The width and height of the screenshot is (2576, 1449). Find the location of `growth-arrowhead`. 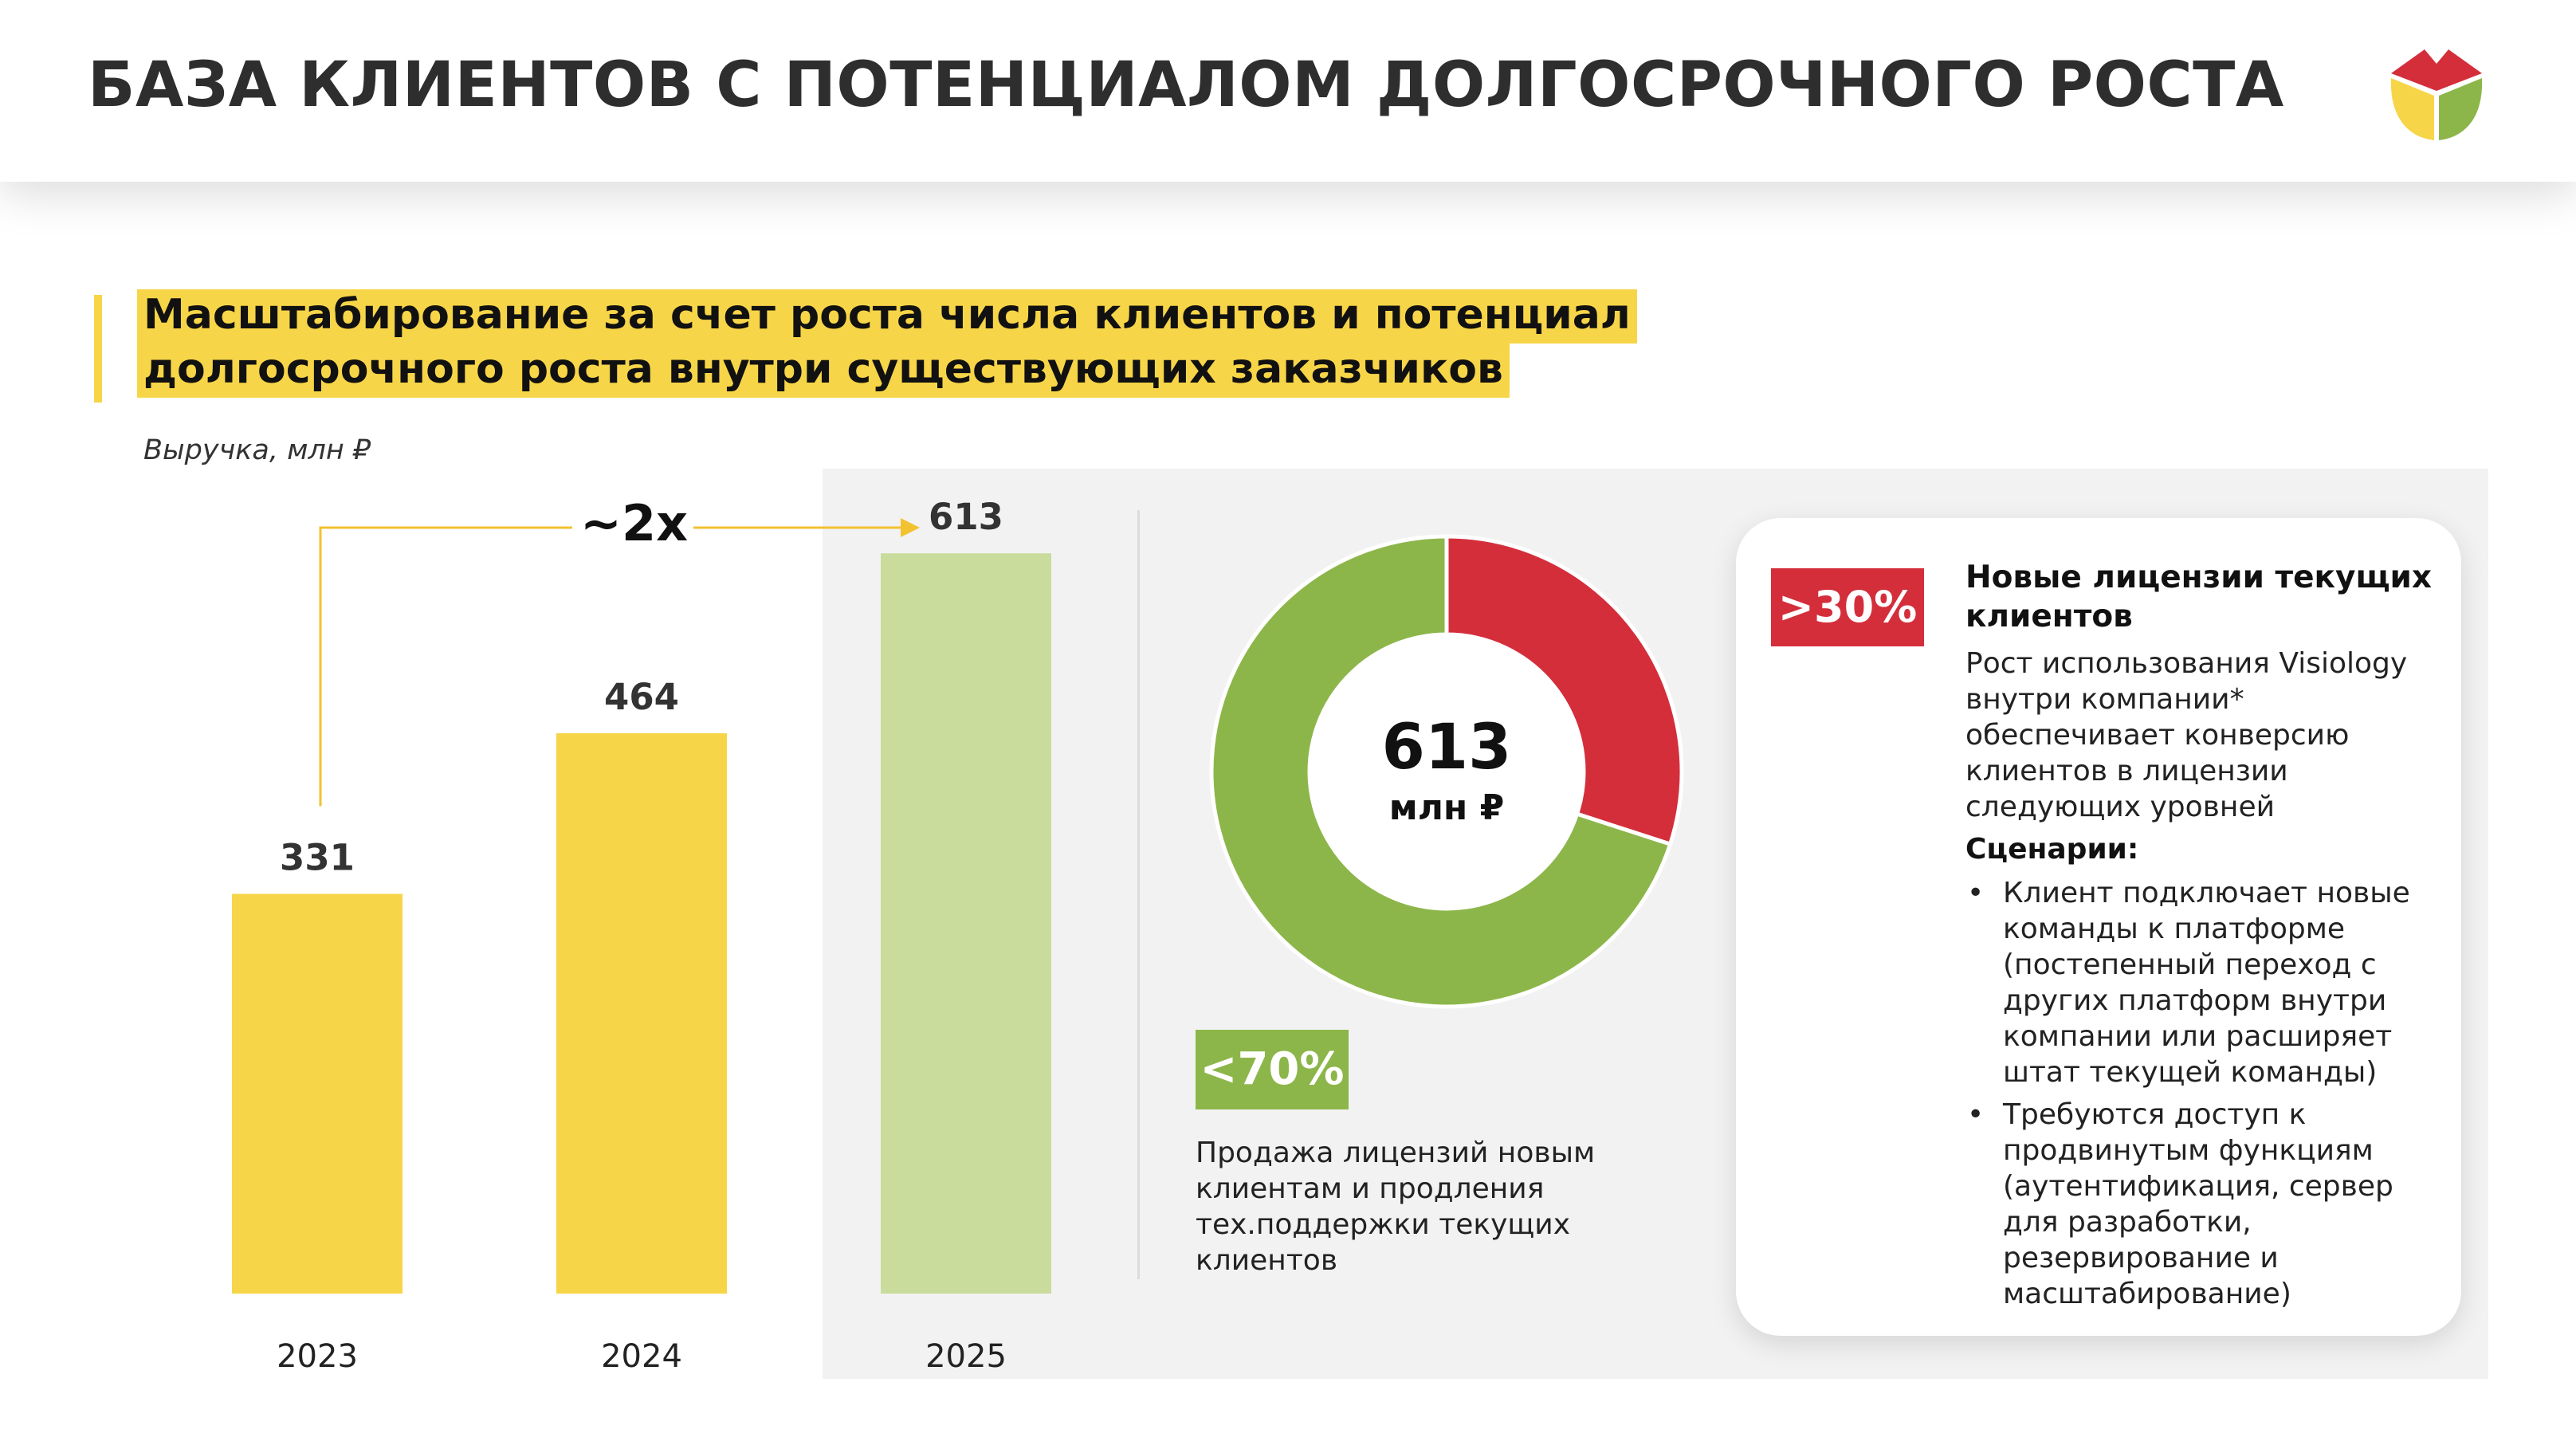

growth-arrowhead is located at coordinates (910, 527).